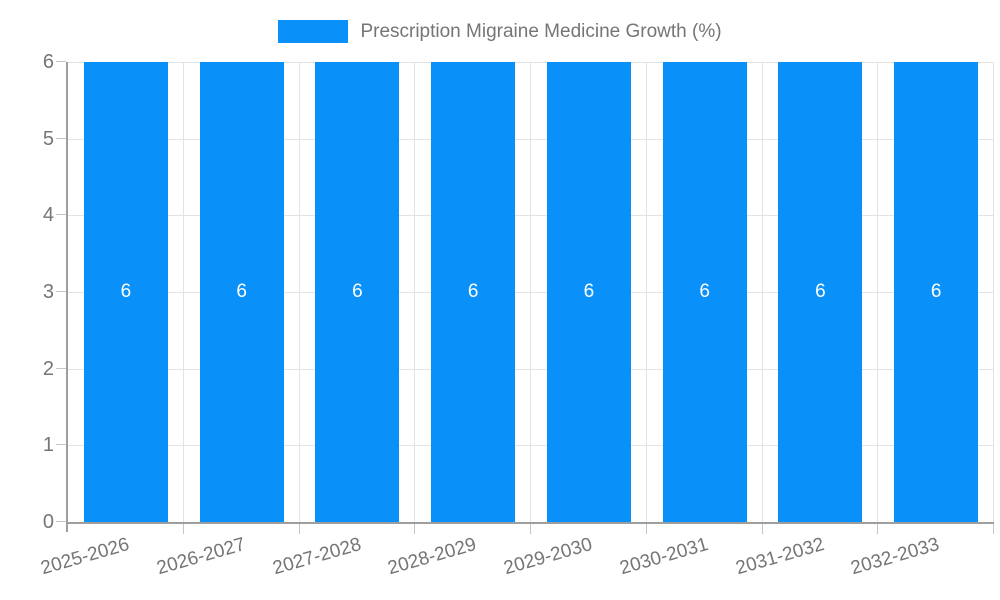  I want to click on legend-swatch, so click(313, 31).